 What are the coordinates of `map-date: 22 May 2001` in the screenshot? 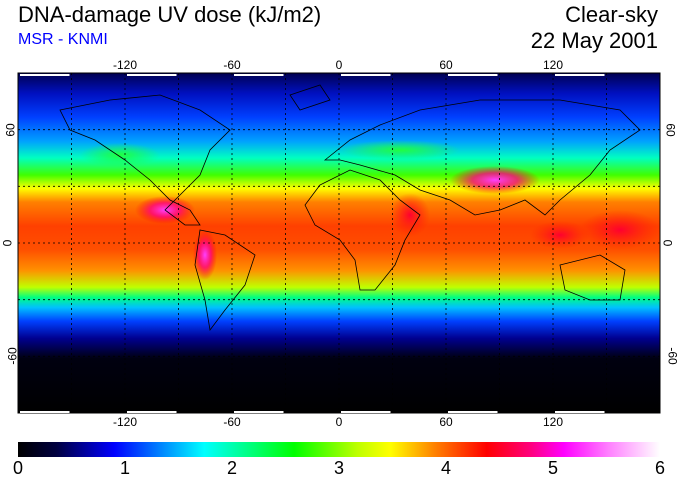 It's located at (594, 40).